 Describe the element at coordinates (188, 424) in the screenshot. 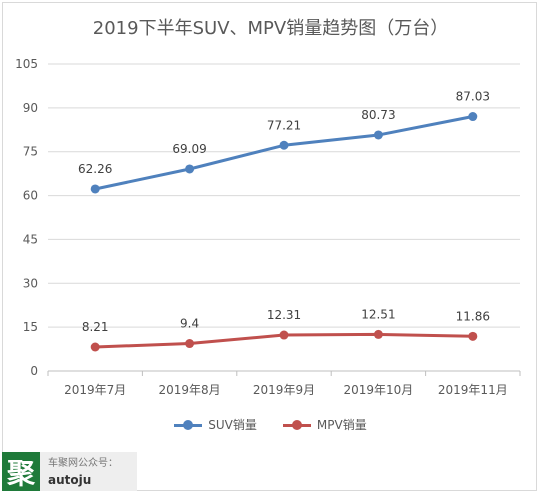

I see `legend-swatch-suv` at that location.